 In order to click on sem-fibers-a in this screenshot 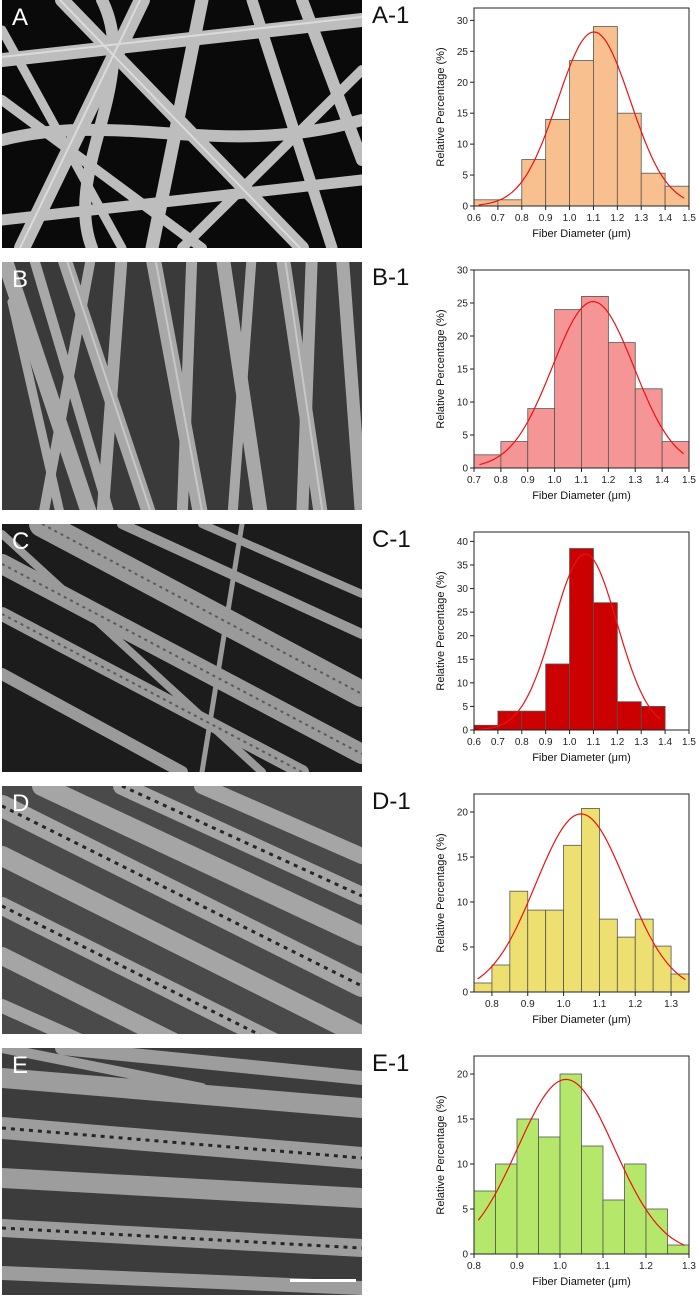, I will do `click(182, 124)`.